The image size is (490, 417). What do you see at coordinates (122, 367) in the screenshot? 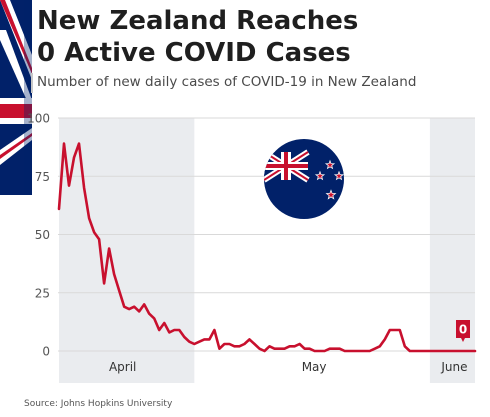
I see `x-tick-label-april: April` at bounding box center [122, 367].